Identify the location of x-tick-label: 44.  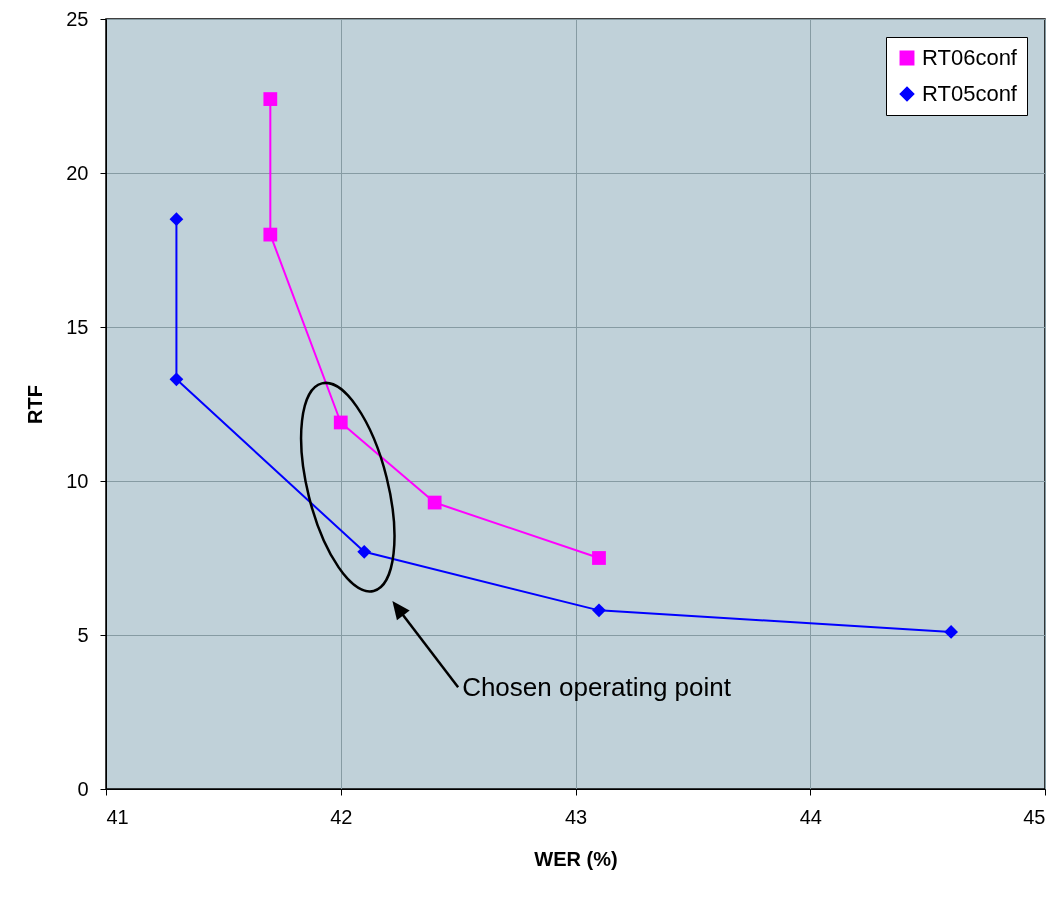
(810, 816).